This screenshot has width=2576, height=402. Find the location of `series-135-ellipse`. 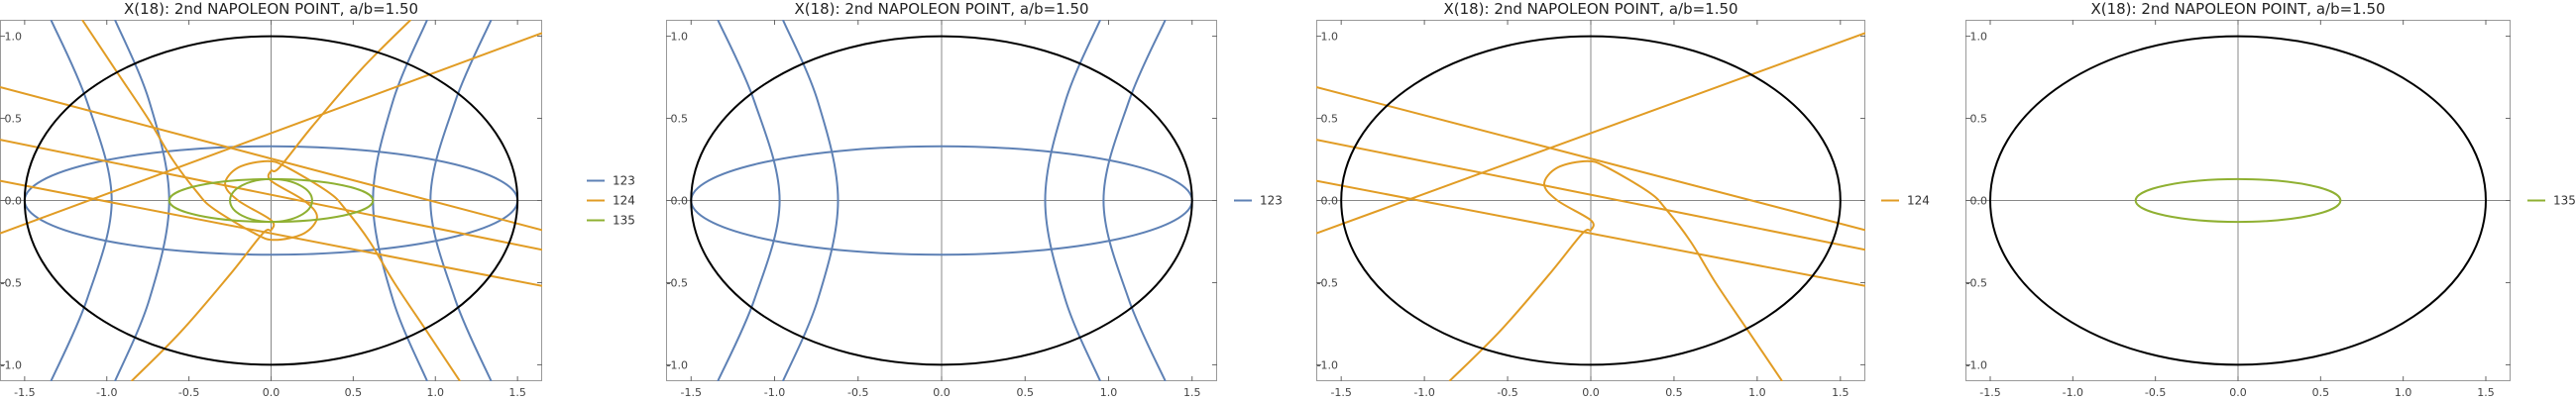

series-135-ellipse is located at coordinates (2238, 200).